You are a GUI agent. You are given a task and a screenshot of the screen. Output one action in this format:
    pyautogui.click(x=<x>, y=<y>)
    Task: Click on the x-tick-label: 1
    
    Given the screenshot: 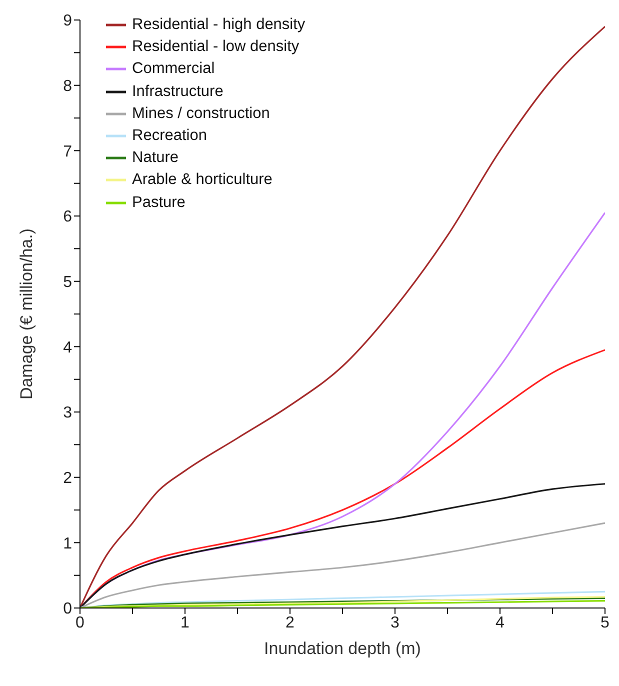 What is the action you would take?
    pyautogui.click(x=185, y=623)
    